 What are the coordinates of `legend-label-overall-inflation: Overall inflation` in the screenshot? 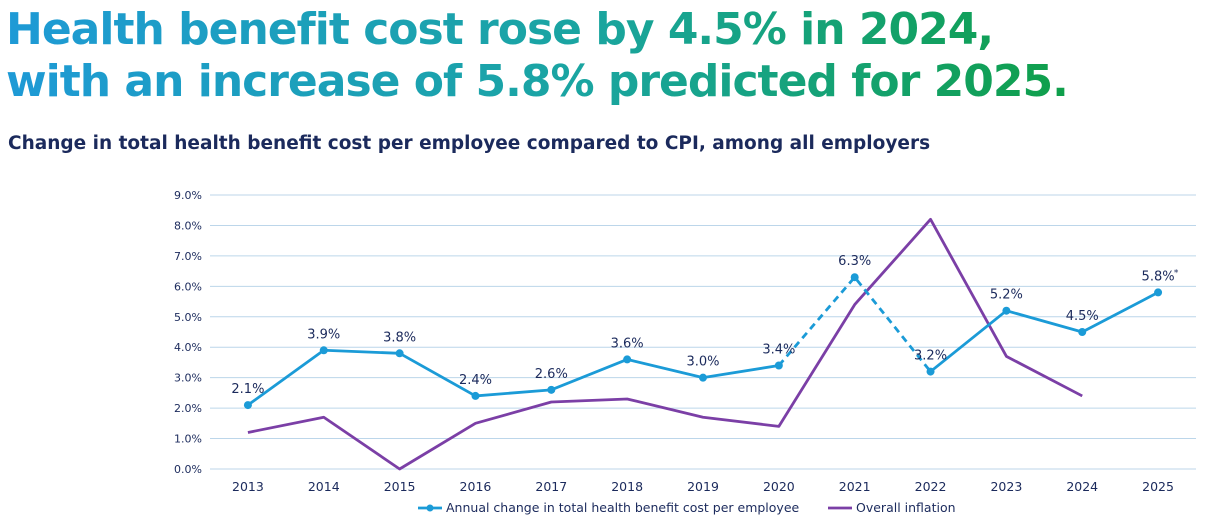 It's located at (906, 507).